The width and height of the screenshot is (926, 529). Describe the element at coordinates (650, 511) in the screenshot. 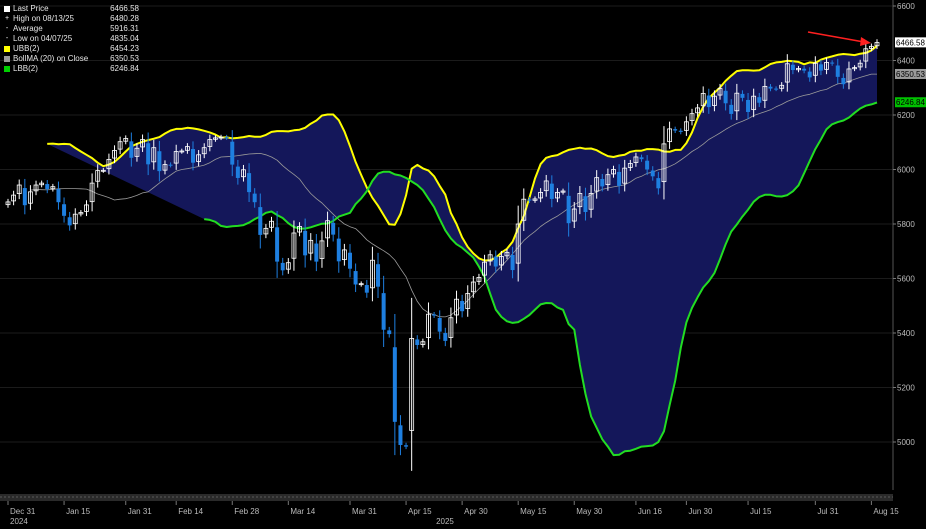

I see `x-tick-label-11: Jun 16` at that location.